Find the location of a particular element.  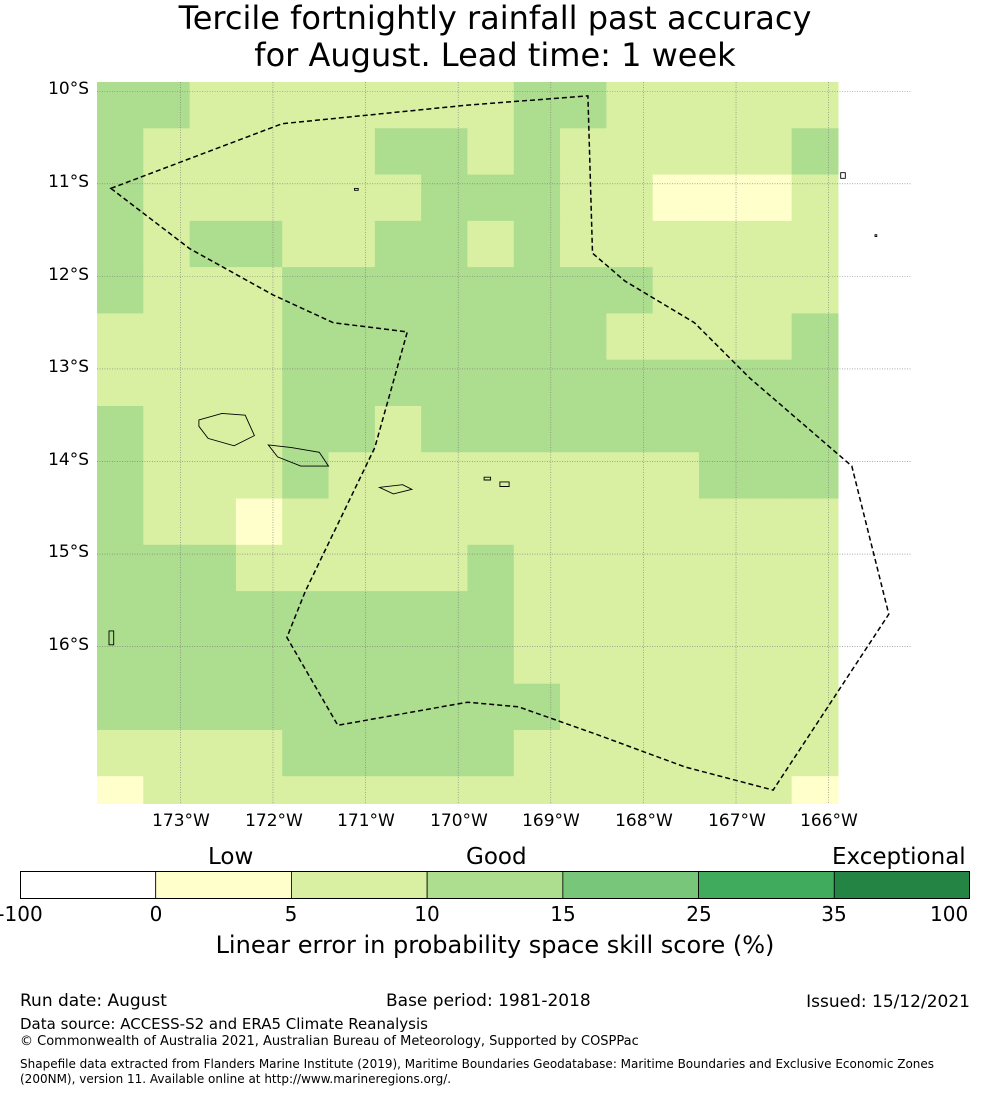

lon-label: 172°W is located at coordinates (274, 821).